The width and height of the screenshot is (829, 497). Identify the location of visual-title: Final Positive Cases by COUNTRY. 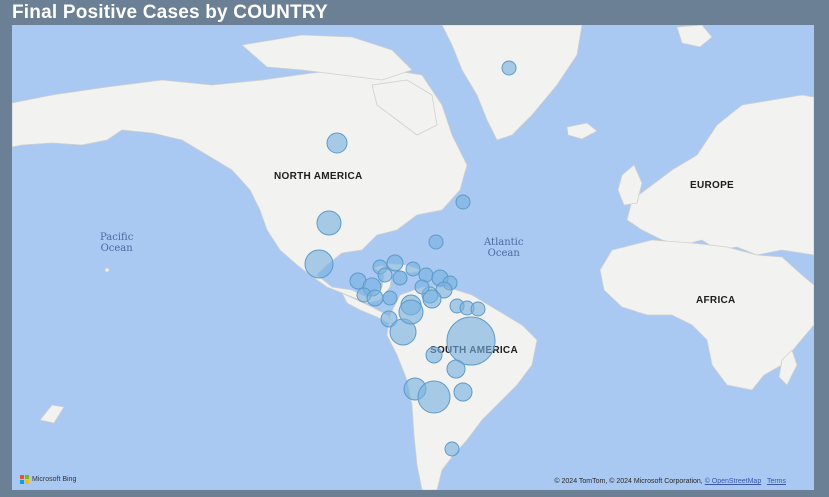
(170, 12).